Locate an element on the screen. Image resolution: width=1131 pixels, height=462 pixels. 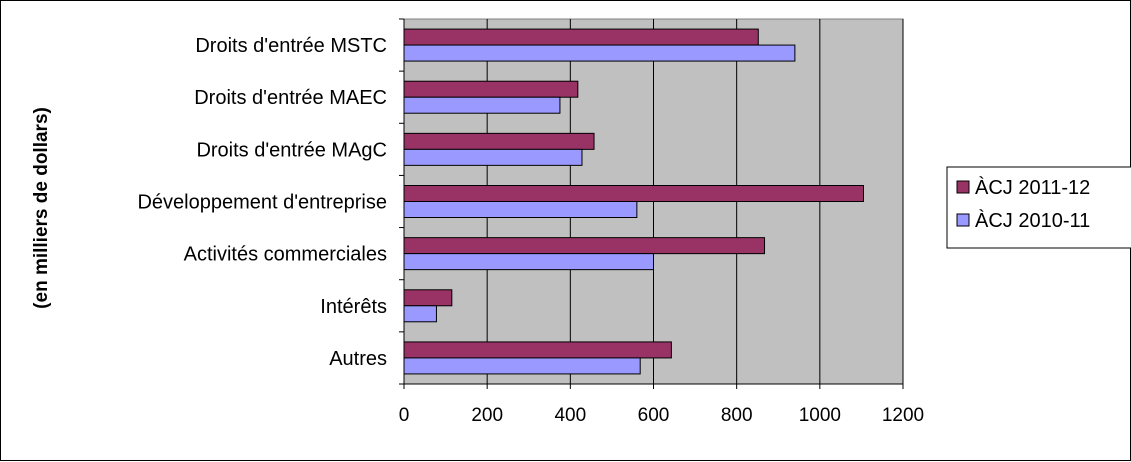
x-tick-label: 200 is located at coordinates (487, 415).